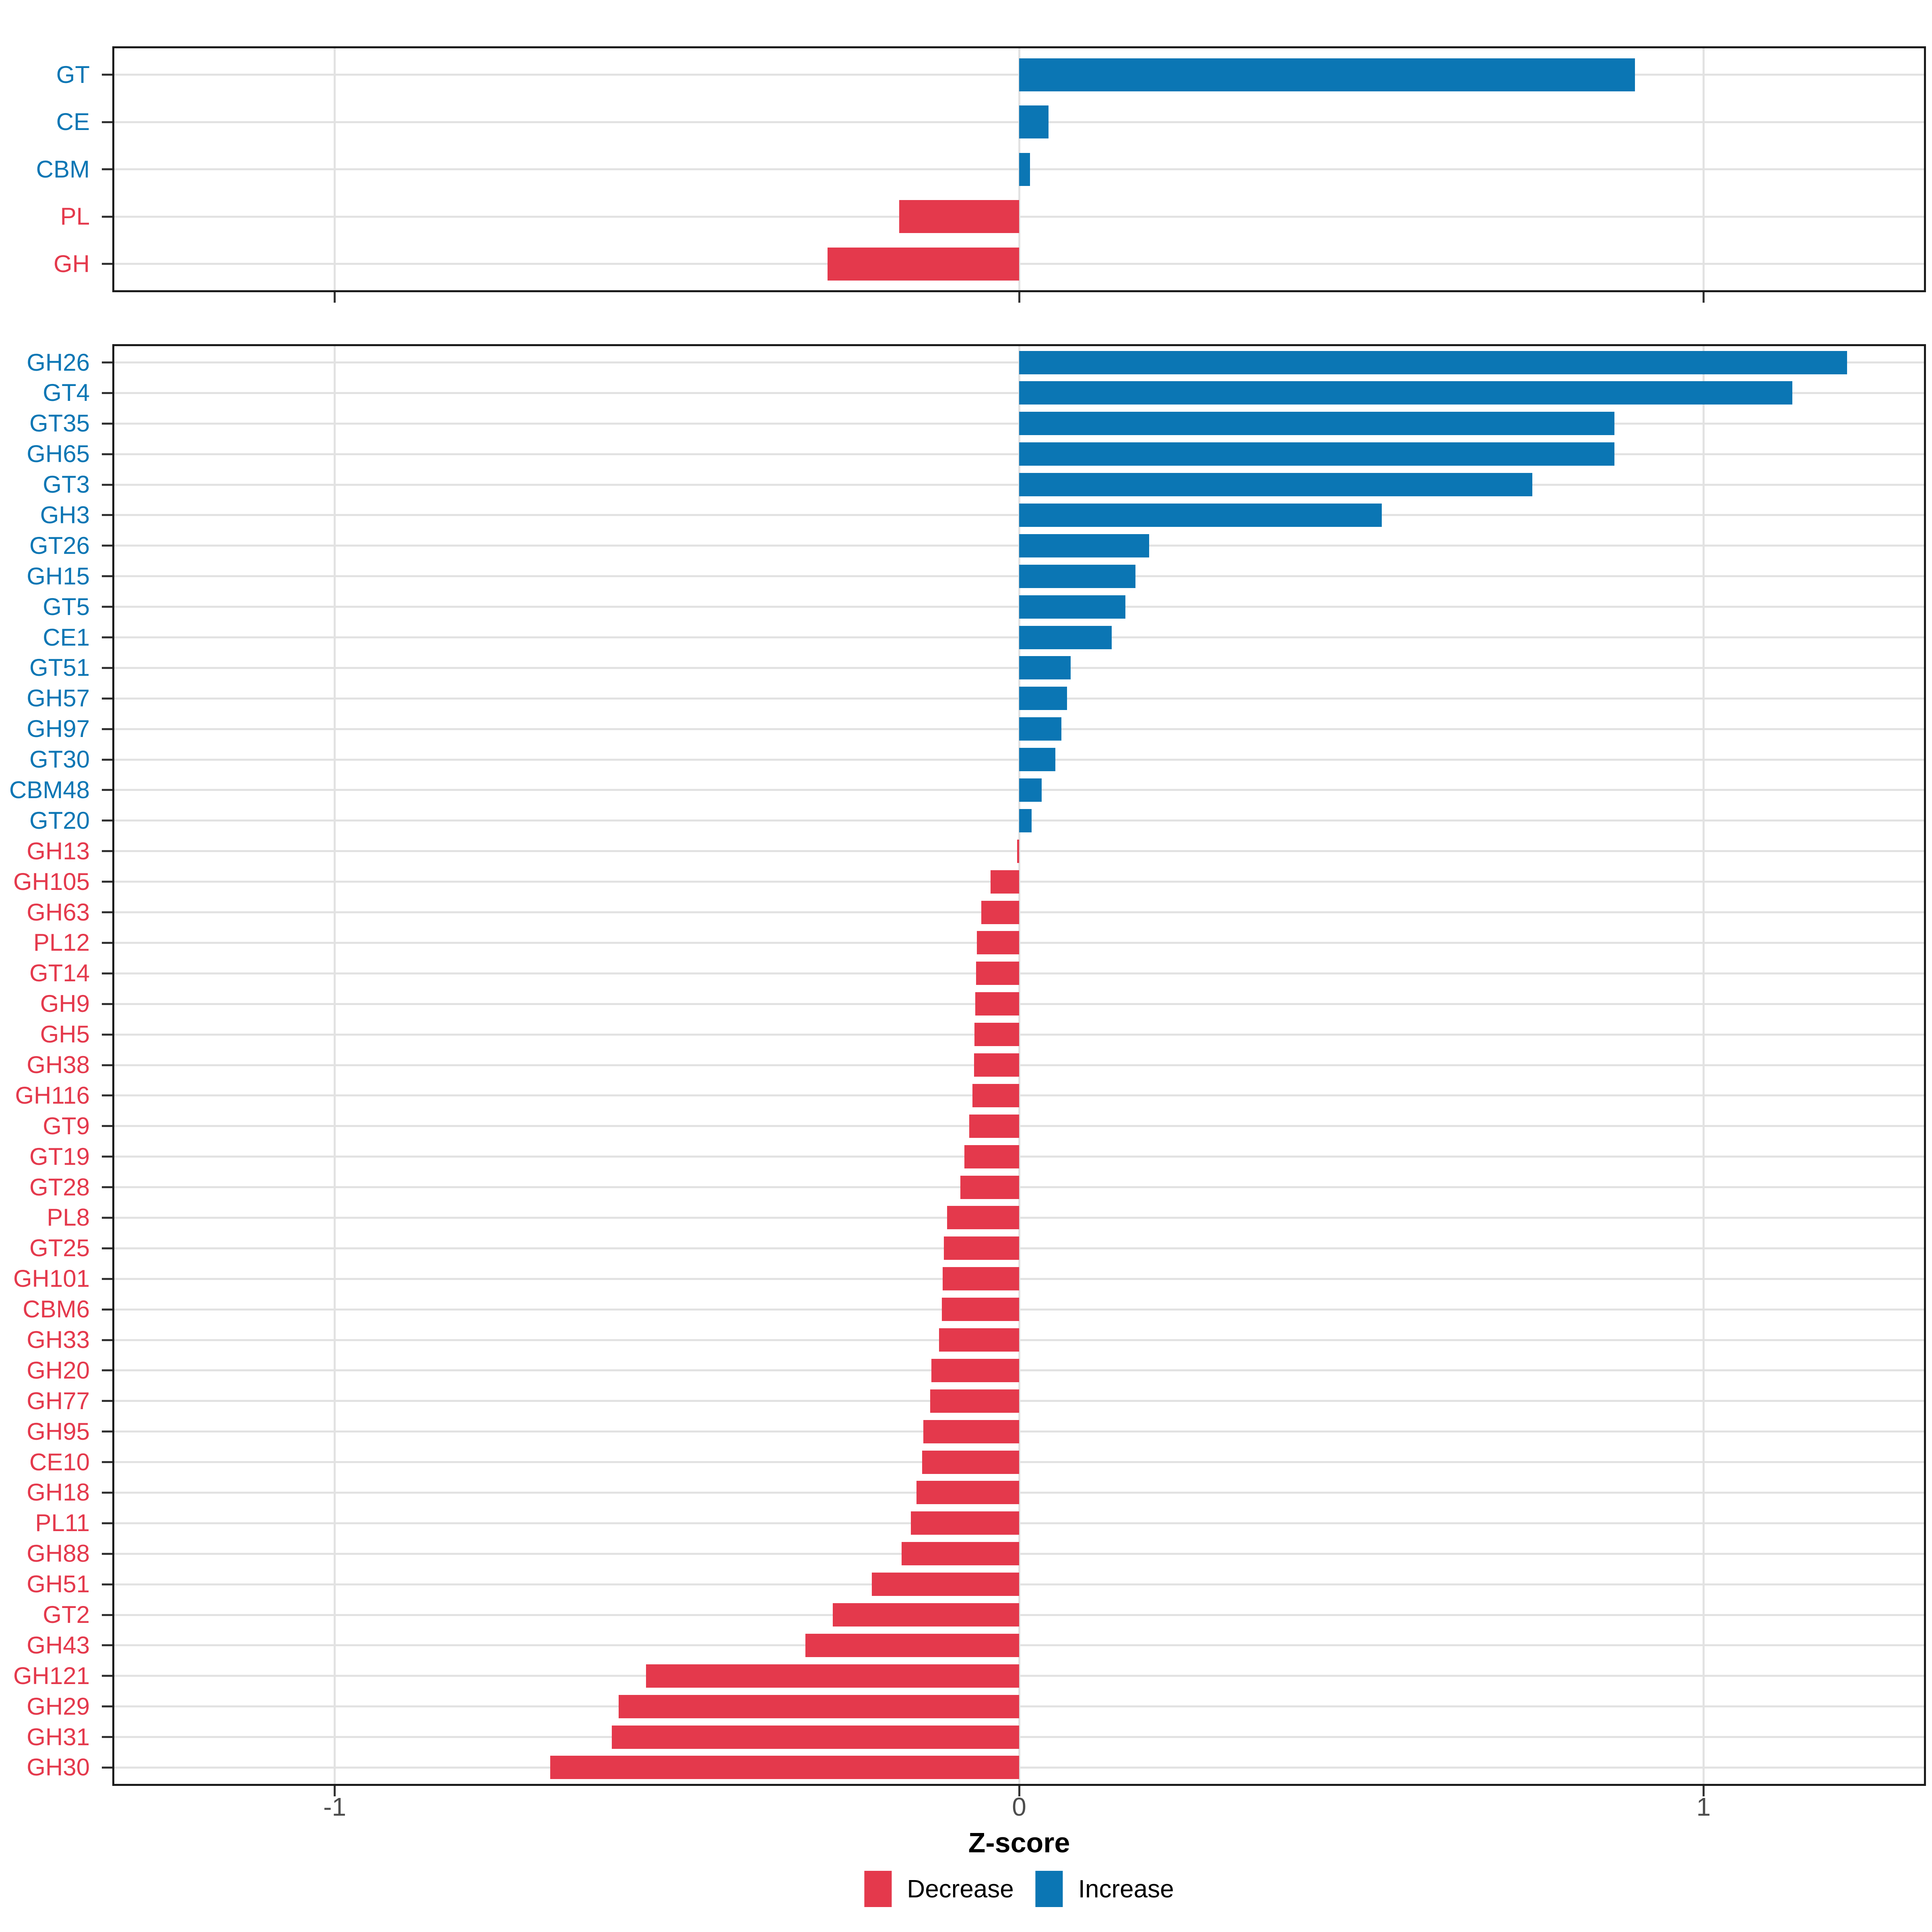  Describe the element at coordinates (1049, 1889) in the screenshot. I see `legend-swatch-increase-icon` at that location.